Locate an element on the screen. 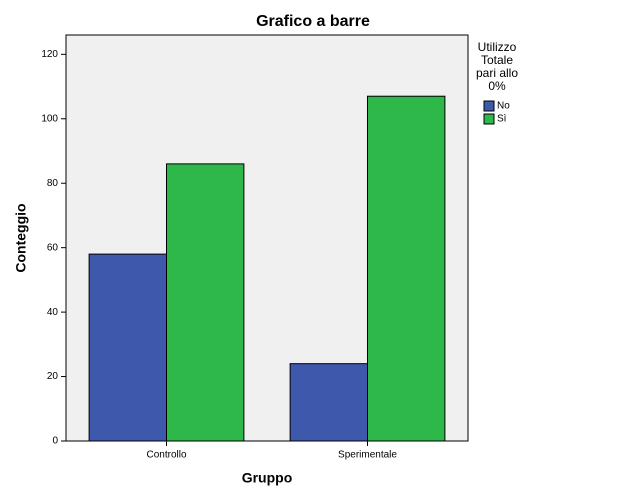 The height and width of the screenshot is (501, 626). y-tick-label: 100 is located at coordinates (49, 118).